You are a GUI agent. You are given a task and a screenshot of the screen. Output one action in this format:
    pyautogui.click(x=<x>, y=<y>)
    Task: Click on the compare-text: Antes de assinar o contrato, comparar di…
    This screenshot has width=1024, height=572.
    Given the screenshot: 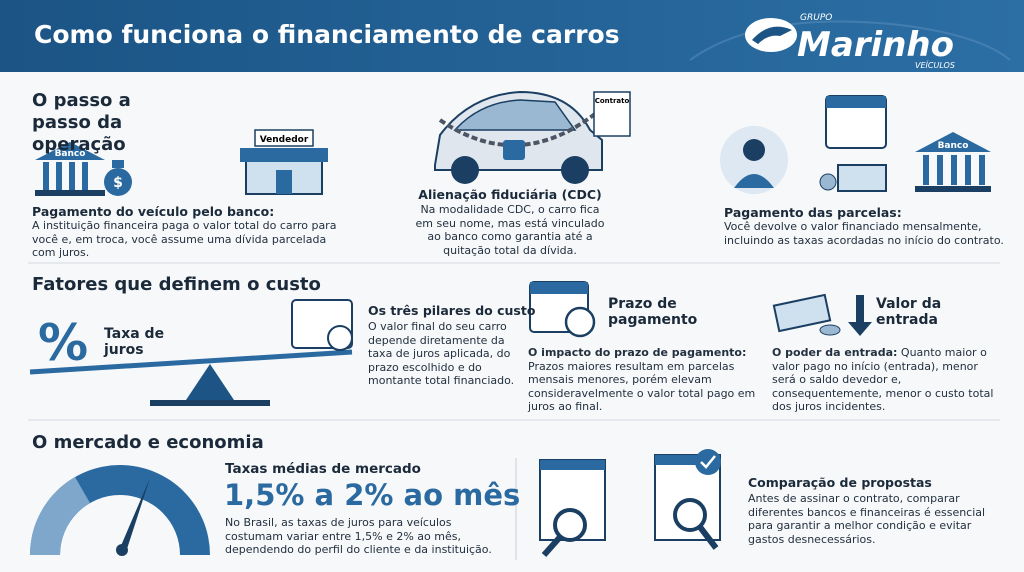 What is the action you would take?
    pyautogui.click(x=867, y=519)
    